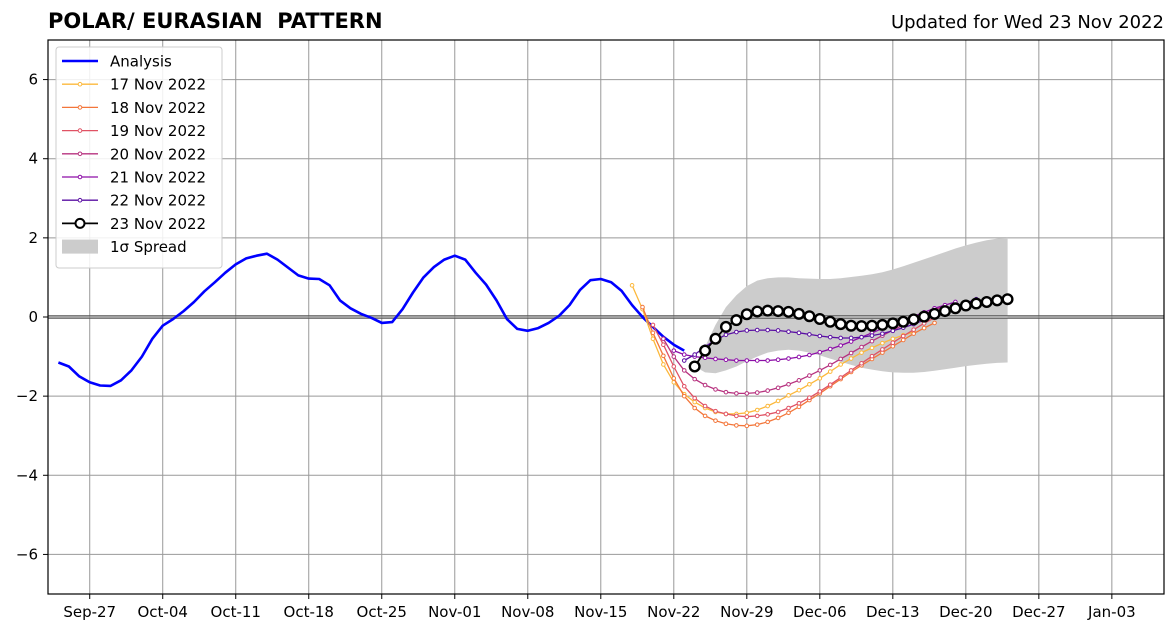 The image size is (1176, 633). Describe the element at coordinates (236, 612) in the screenshot. I see `x-tick-label: Oct-11` at that location.